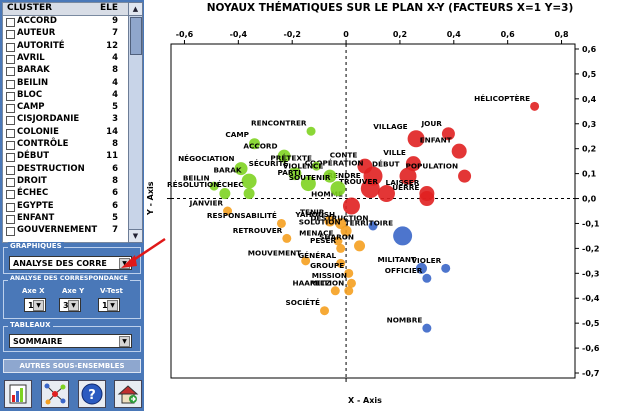 The image size is (632, 411). Describe the element at coordinates (55, 394) in the screenshot. I see `network-button` at that location.